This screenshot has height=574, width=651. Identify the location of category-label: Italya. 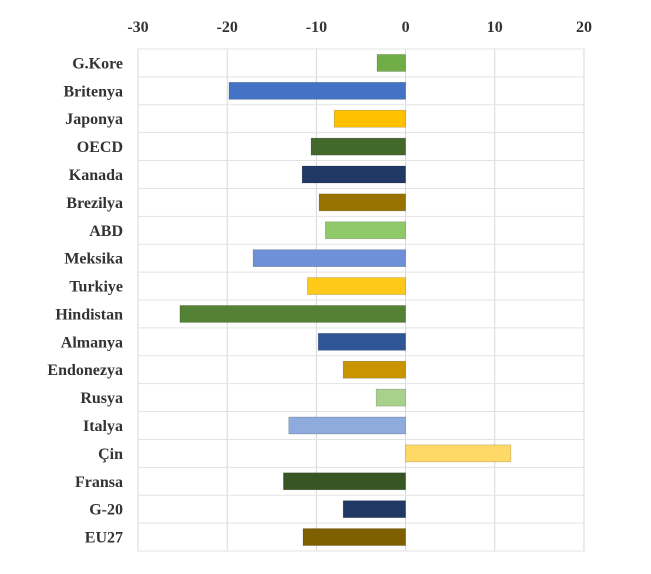
(103, 426).